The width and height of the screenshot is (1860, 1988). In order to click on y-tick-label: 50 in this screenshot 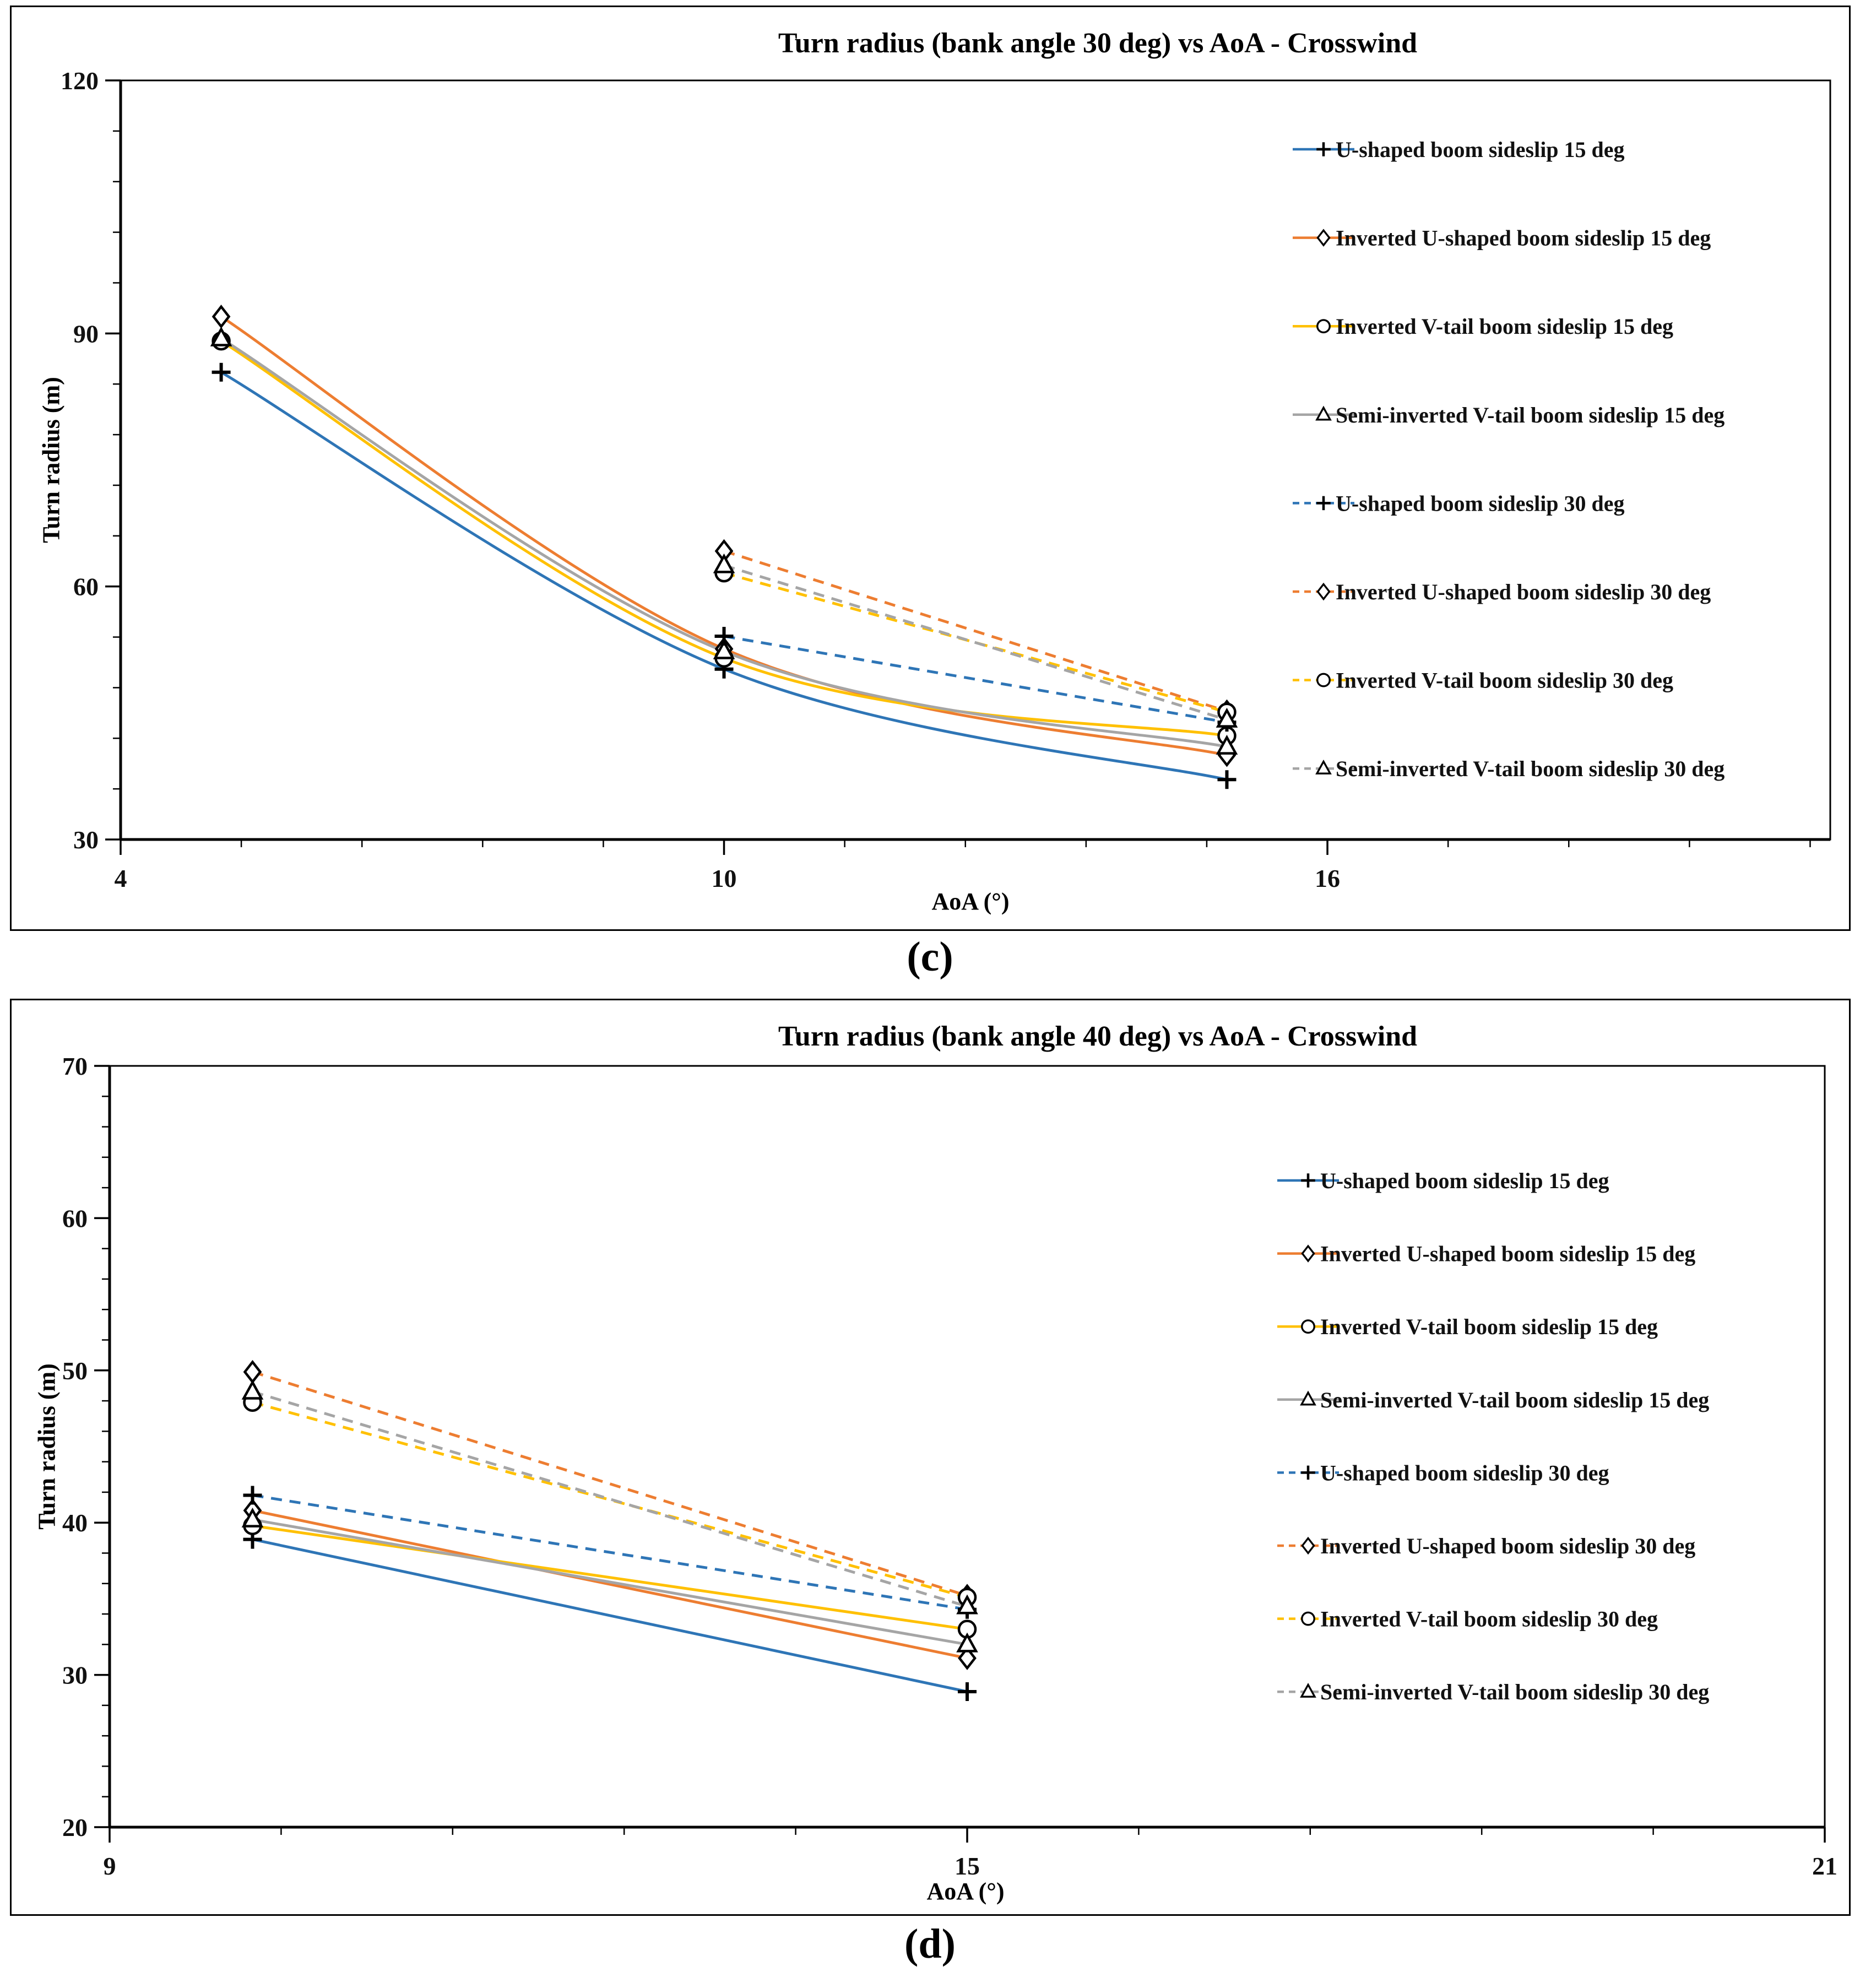, I will do `click(75, 1371)`.